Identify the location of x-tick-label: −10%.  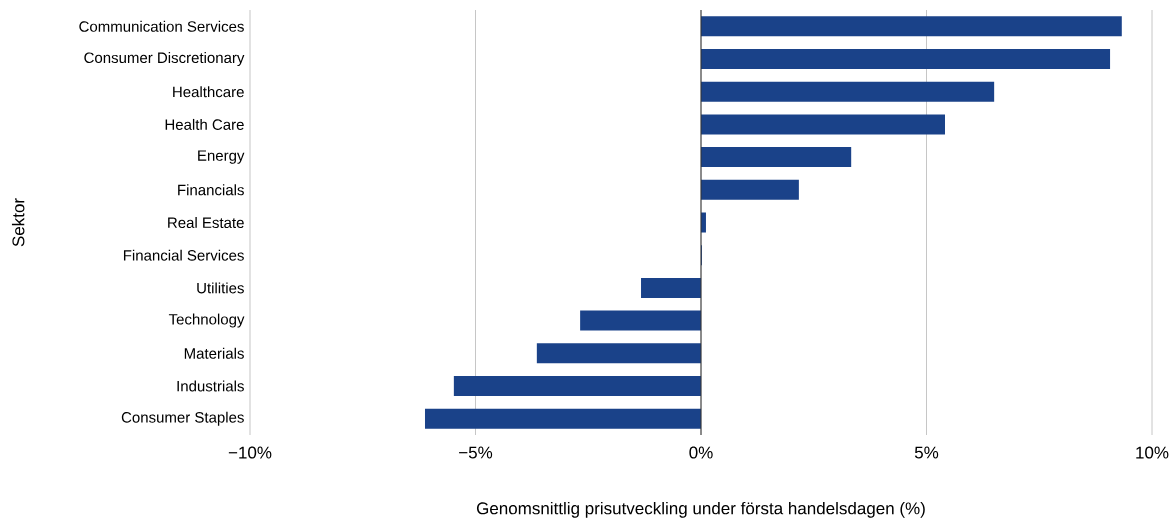
(250, 452).